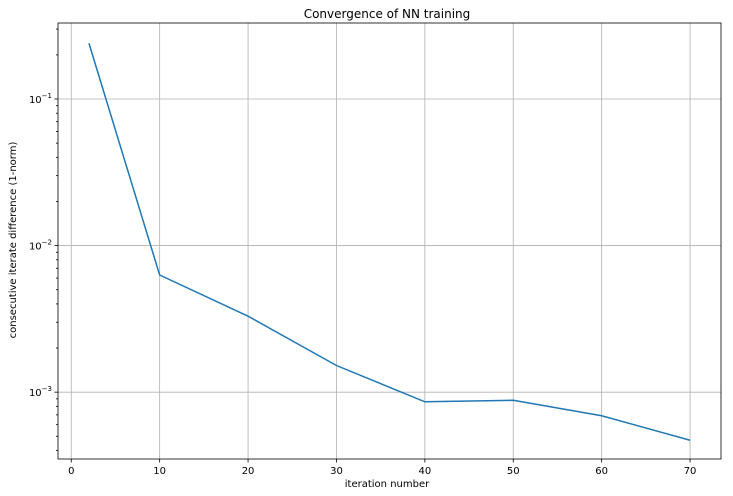 The image size is (733, 496). Describe the element at coordinates (424, 471) in the screenshot. I see `x-tick-label: 40` at that location.